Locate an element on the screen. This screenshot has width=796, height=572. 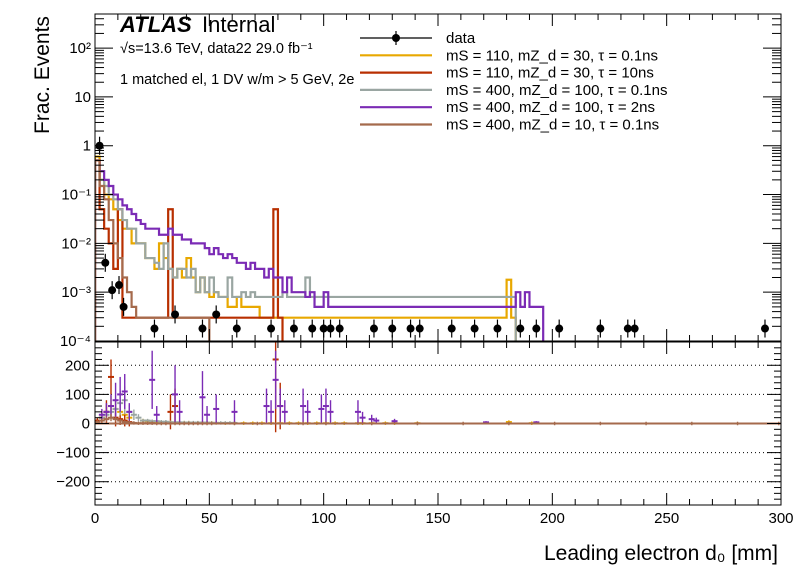
y-axis-label: Frac. Events is located at coordinates (42, 75).